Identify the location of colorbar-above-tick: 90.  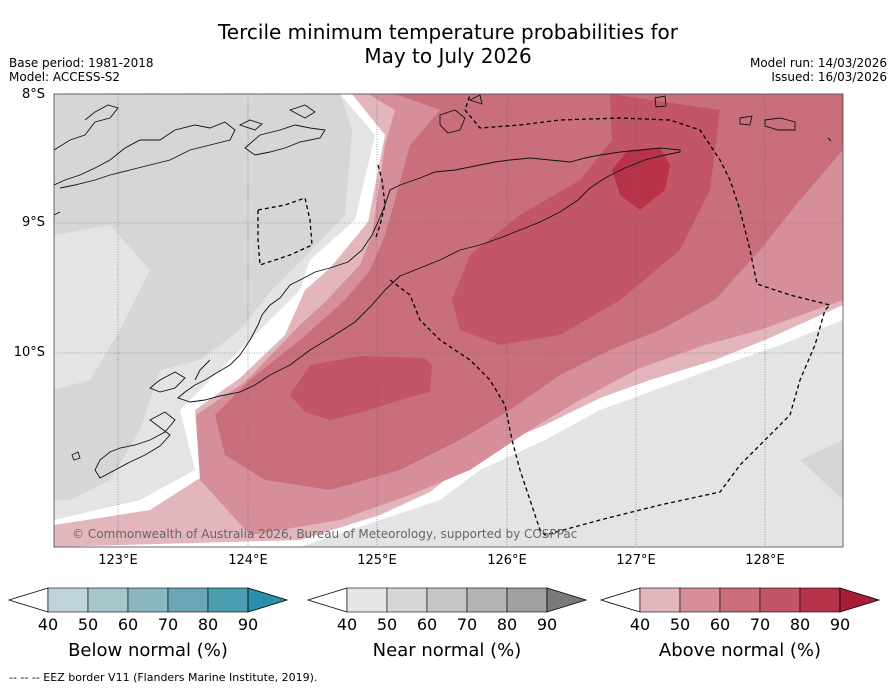
(840, 624).